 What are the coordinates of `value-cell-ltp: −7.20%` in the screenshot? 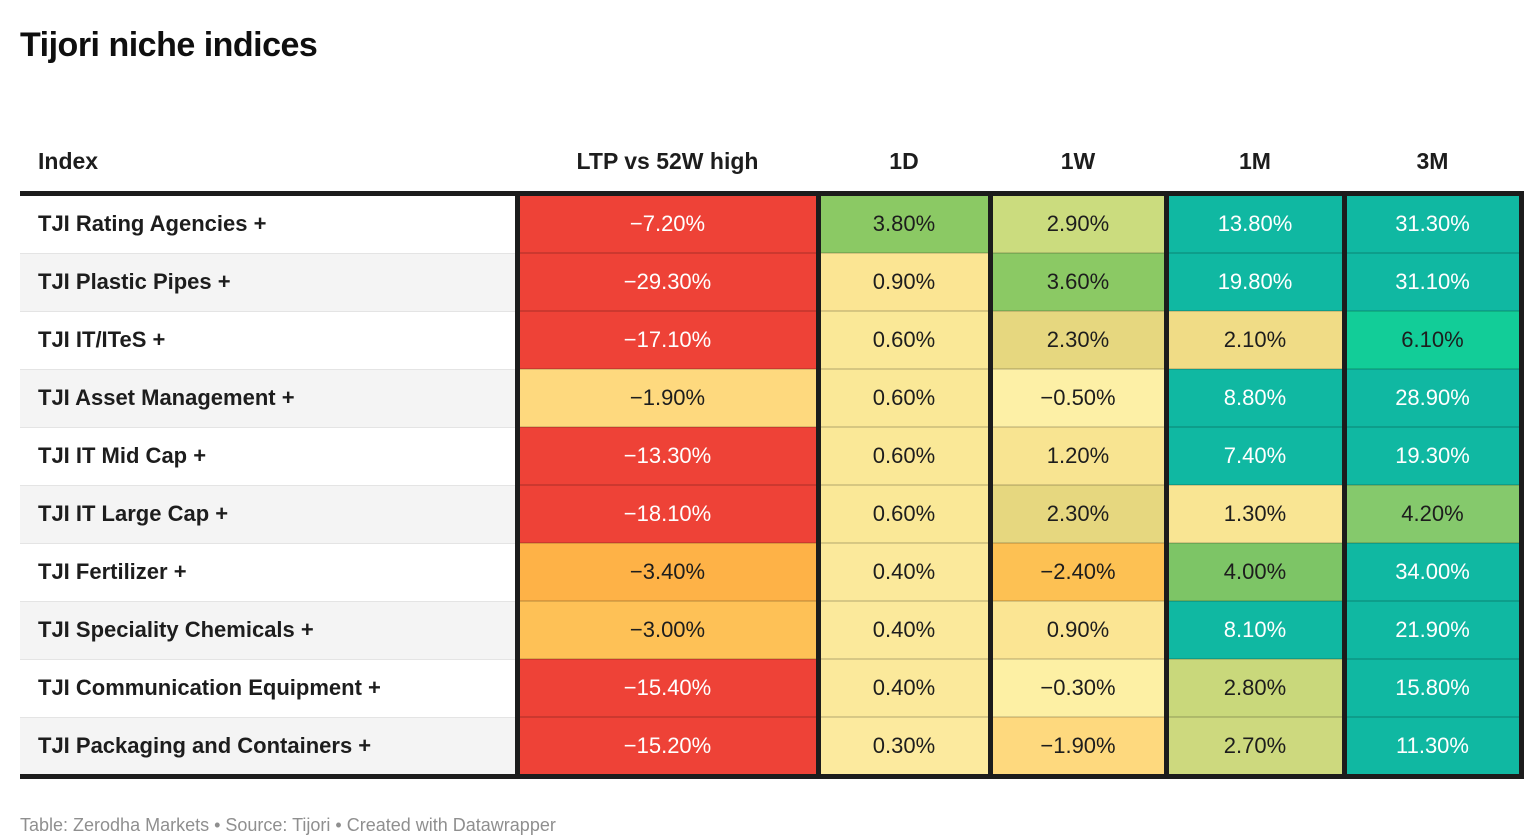 It's located at (666, 223).